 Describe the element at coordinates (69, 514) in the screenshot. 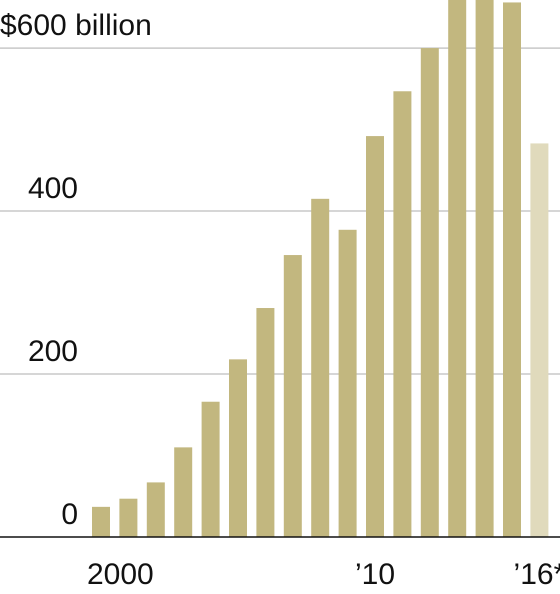

I see `y-tick-label: 0` at that location.